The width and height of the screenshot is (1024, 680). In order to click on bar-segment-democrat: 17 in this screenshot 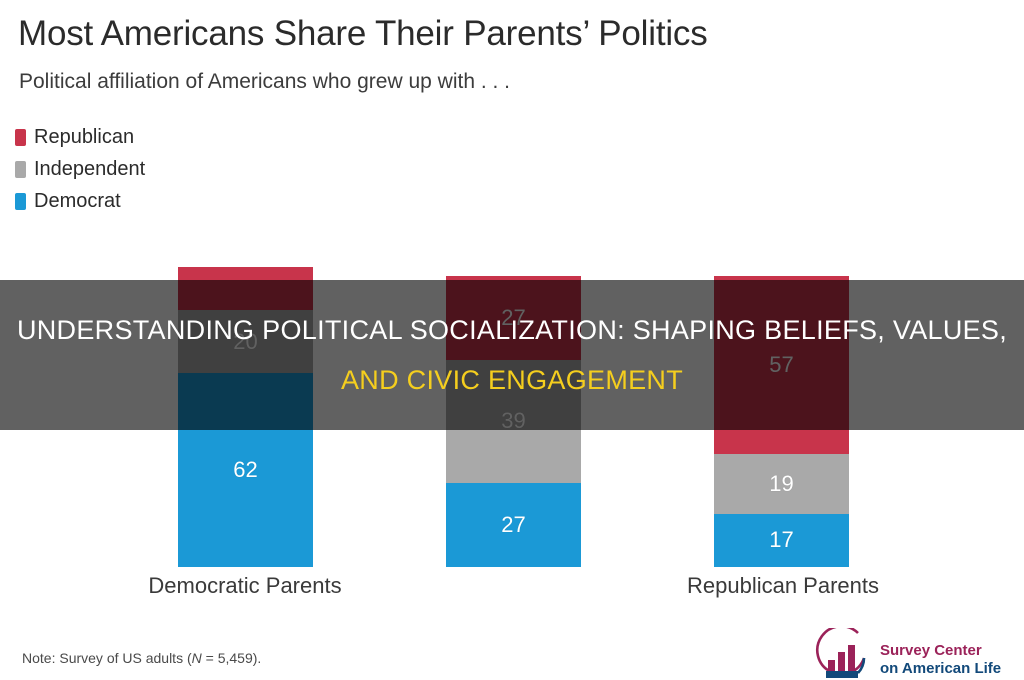, I will do `click(781, 540)`.